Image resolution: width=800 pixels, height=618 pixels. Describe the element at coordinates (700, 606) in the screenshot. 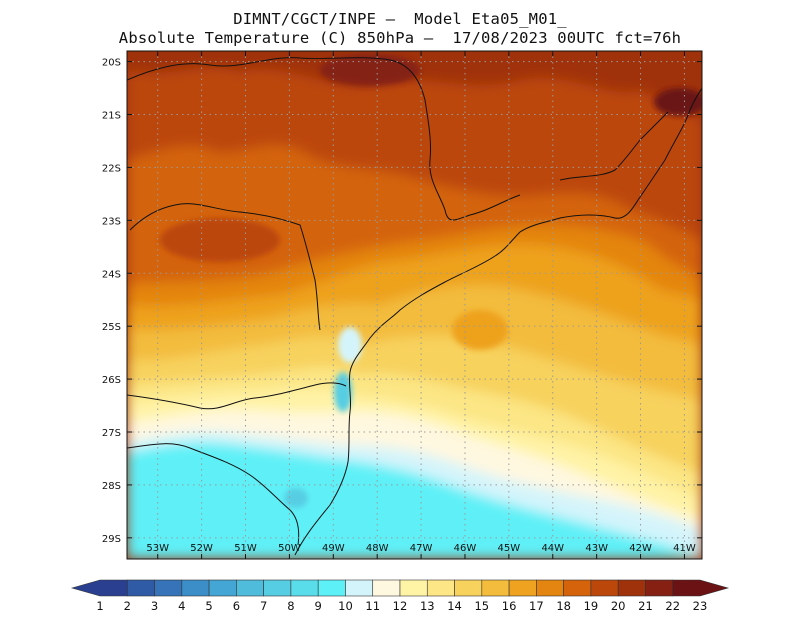

I see `colorbar-label: 23` at that location.